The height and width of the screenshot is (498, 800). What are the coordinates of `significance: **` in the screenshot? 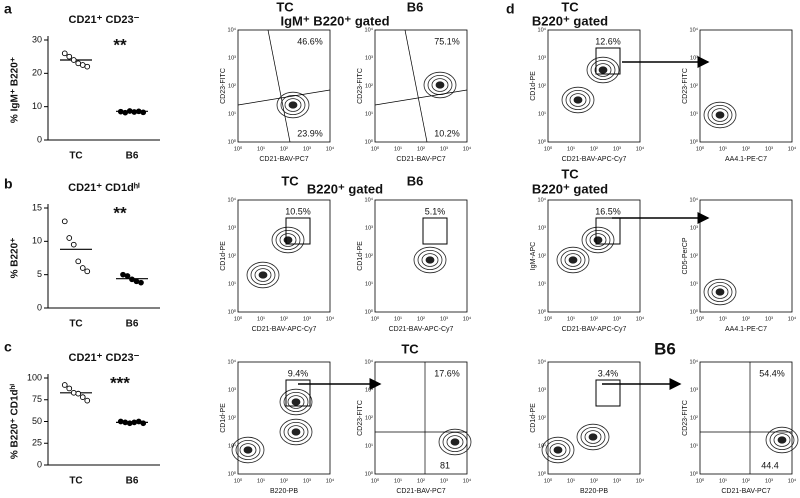 It's located at (120, 212).